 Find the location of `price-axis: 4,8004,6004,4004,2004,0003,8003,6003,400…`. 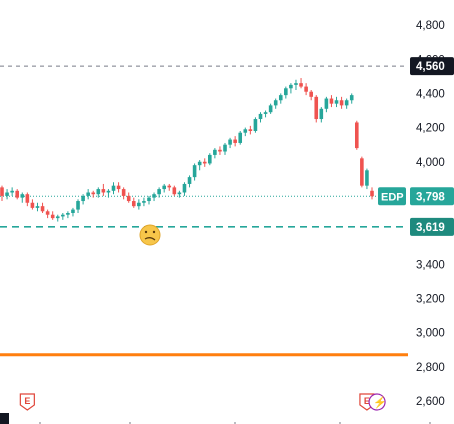

price-axis: 4,8004,6004,4004,2004,0003,8003,6003,400… is located at coordinates (430, 214).